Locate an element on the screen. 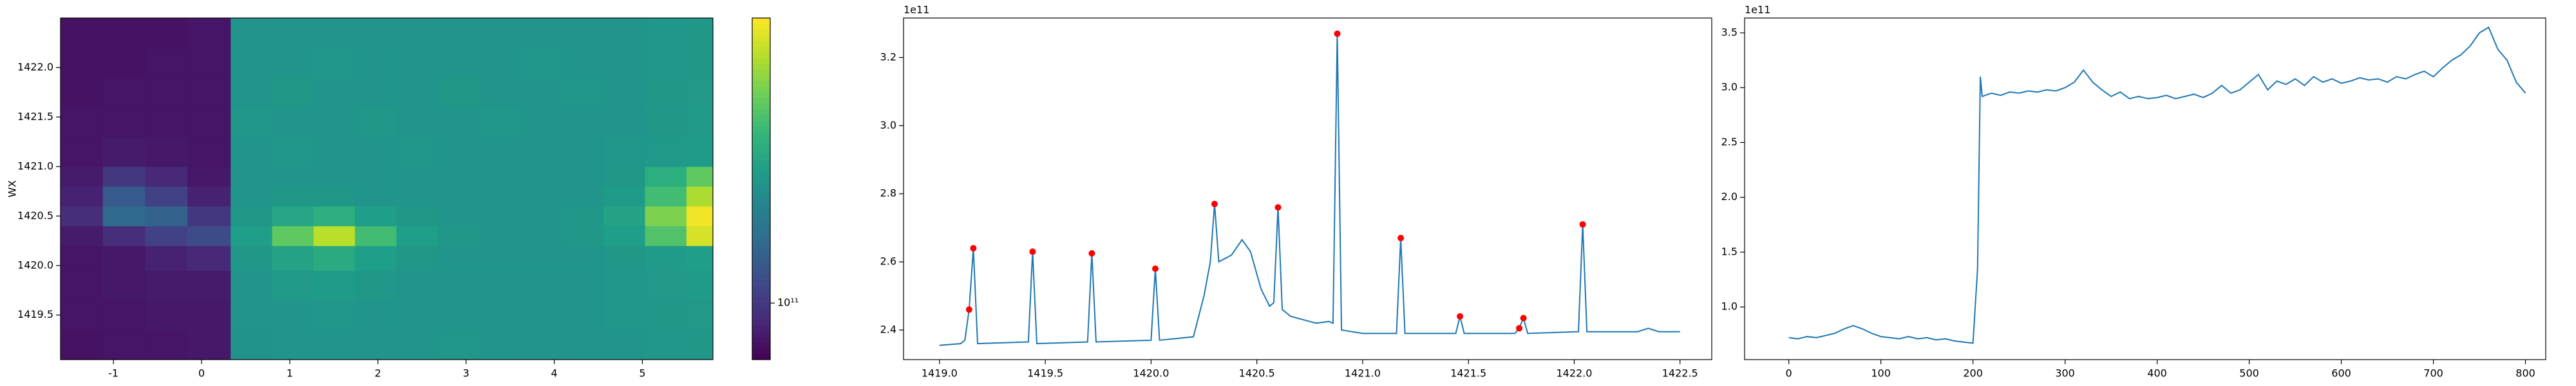 The image size is (2576, 386). x-tick-label: 1422.5 is located at coordinates (1680, 373).